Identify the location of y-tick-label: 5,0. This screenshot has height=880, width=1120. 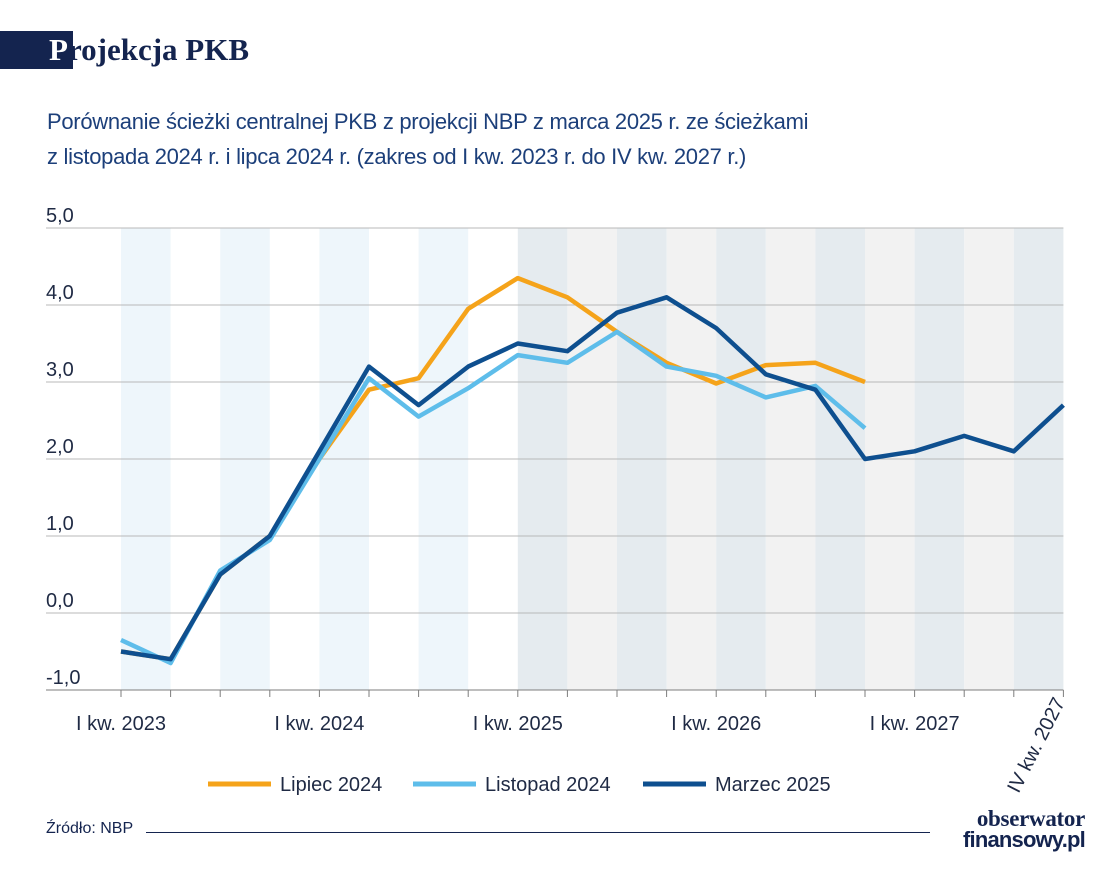
(60, 216).